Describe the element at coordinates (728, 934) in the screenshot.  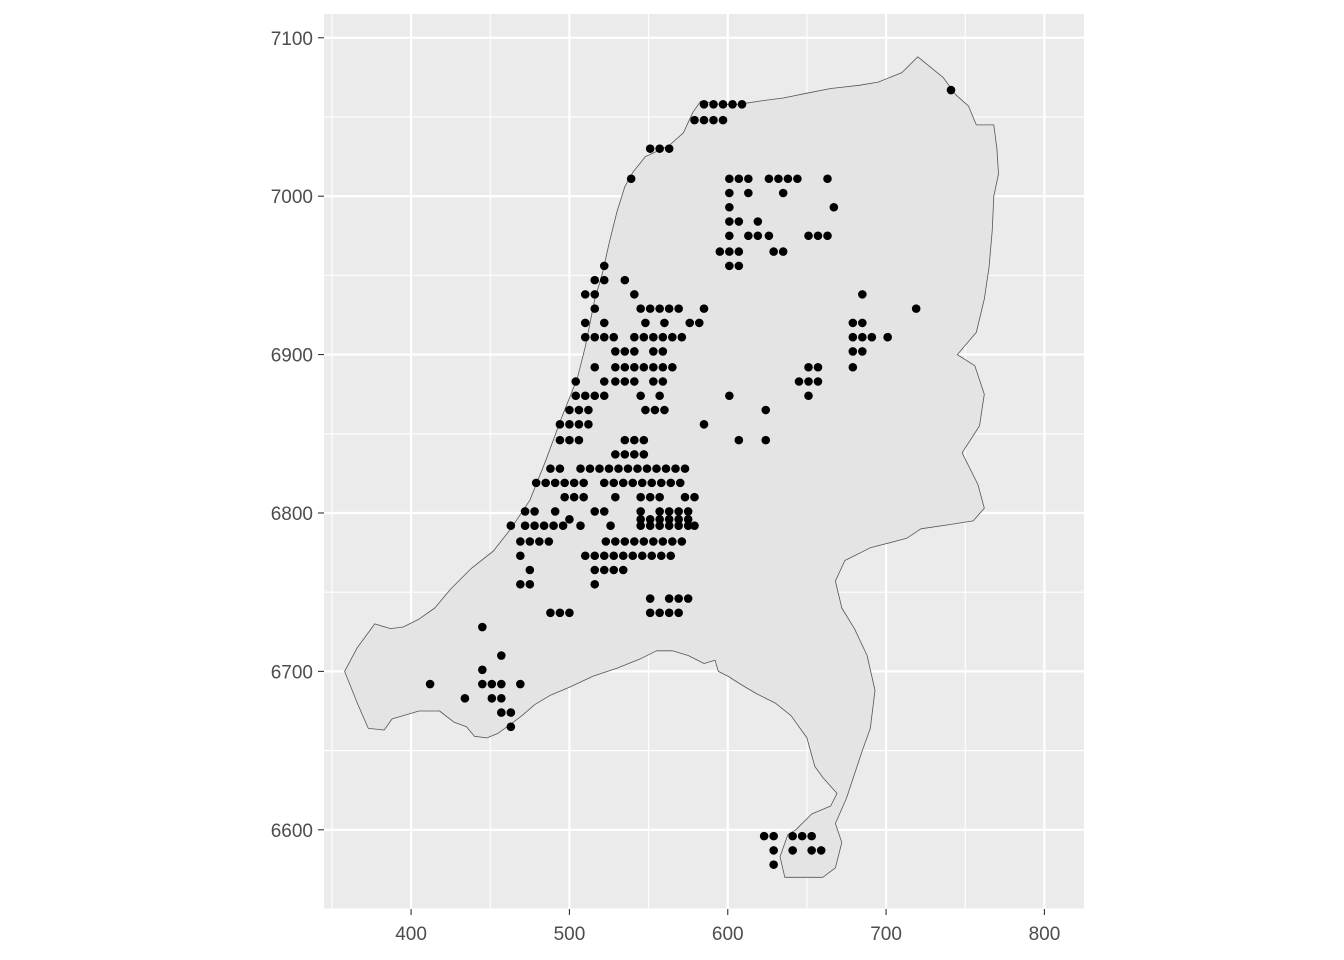
I see `x-tick-label: 600` at that location.